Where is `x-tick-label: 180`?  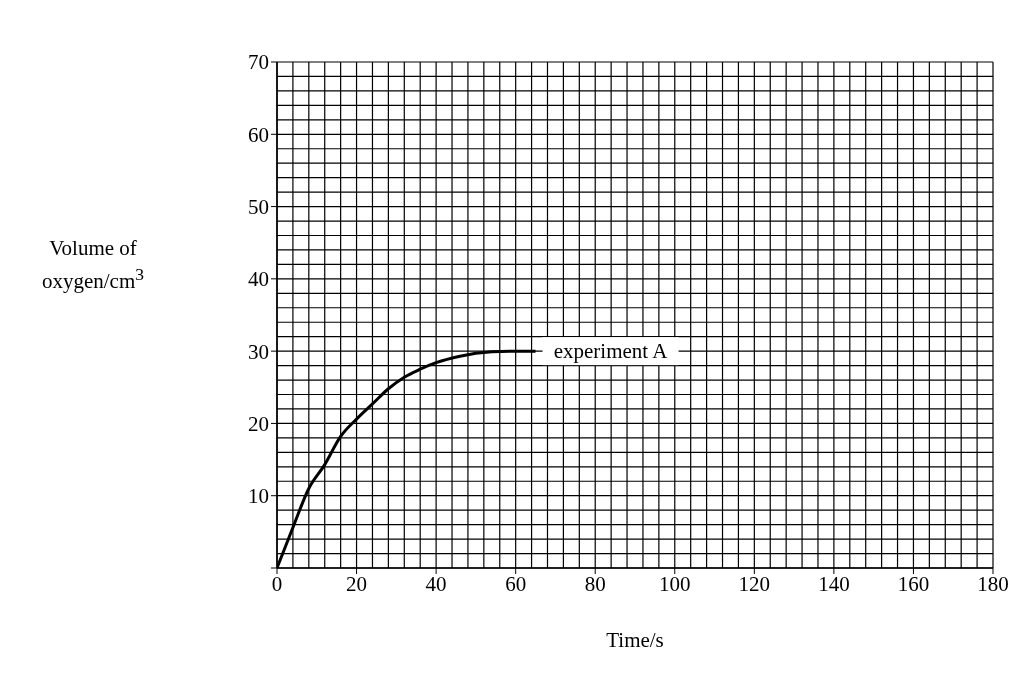
x-tick-label: 180 is located at coordinates (993, 583).